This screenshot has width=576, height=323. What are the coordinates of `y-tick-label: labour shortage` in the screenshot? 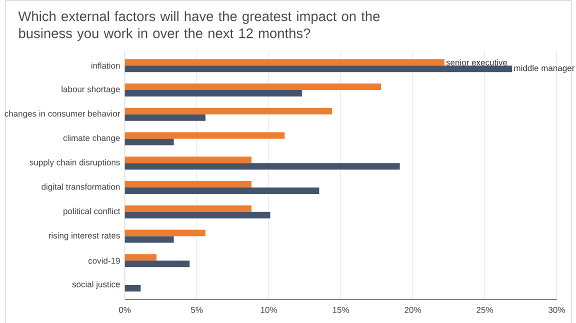 It's located at (91, 90).